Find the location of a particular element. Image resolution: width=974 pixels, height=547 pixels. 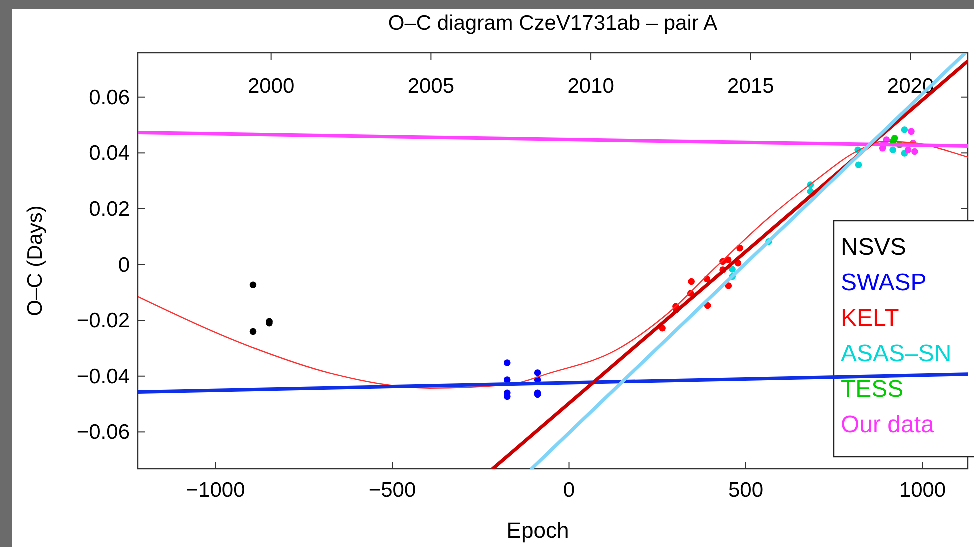

y-tick-label: −0.06 is located at coordinates (103, 432).